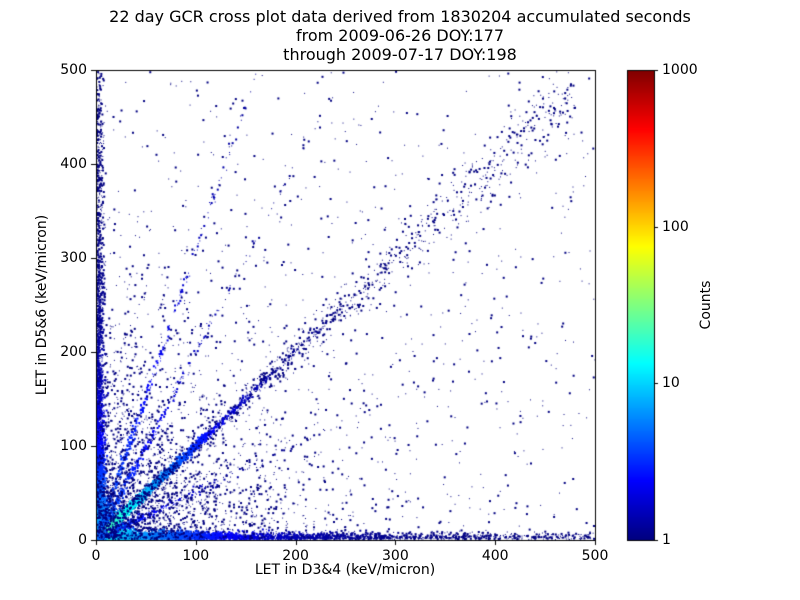  Describe the element at coordinates (196, 556) in the screenshot. I see `x-tick-label: 100` at that location.